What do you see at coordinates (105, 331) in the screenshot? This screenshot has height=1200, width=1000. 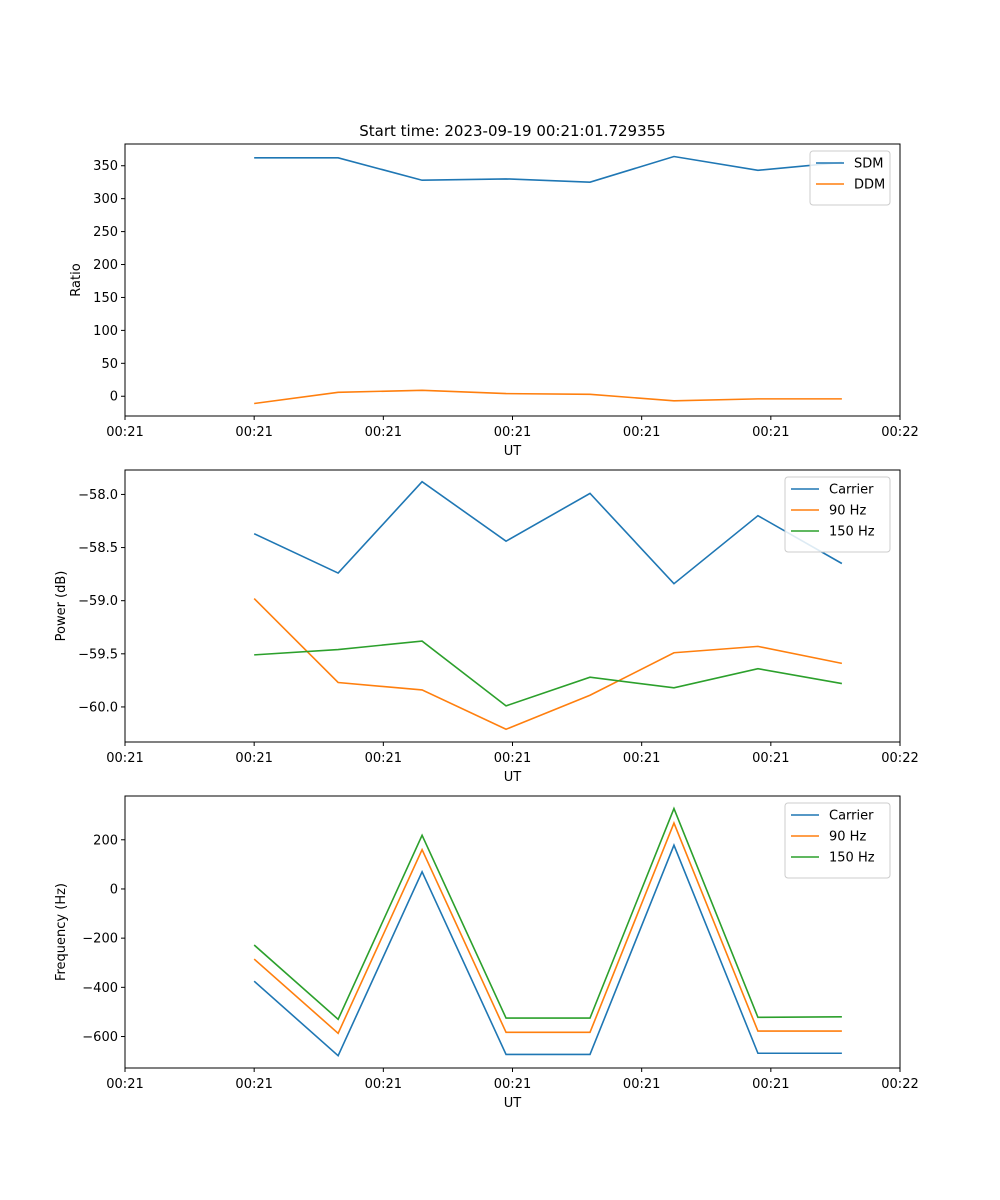 I see `y-tick-label: 100` at bounding box center [105, 331].